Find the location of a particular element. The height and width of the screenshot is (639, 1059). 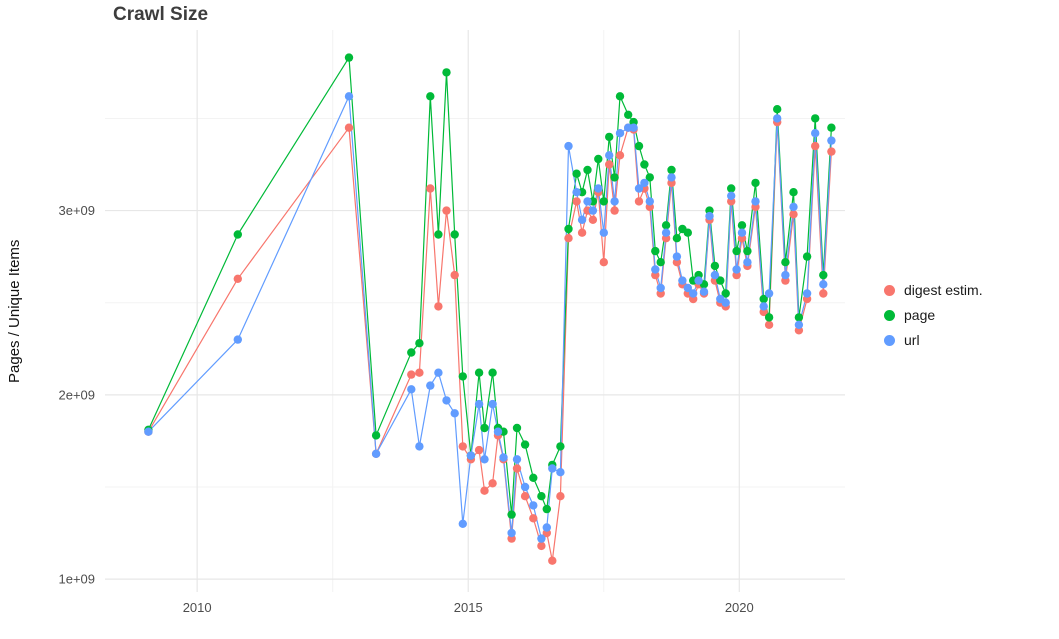

legend-item-page: page is located at coordinates (933, 315).